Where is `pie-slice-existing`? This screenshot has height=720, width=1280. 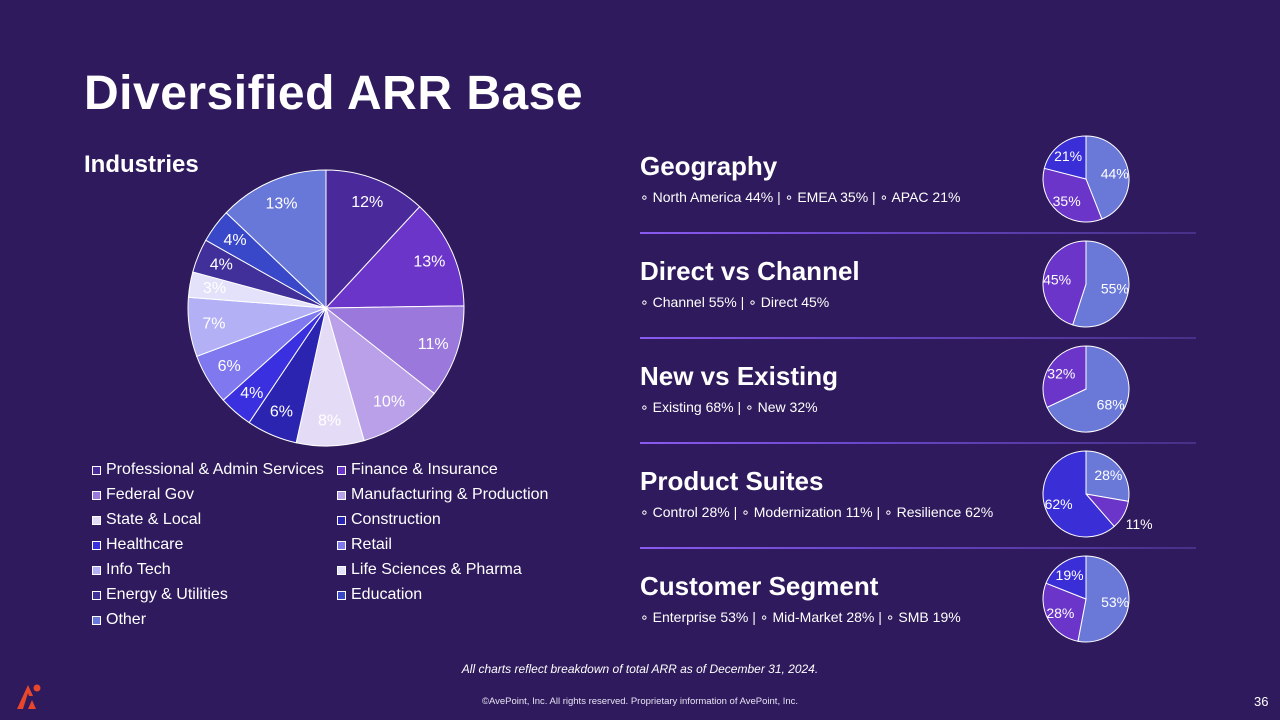
pie-slice-existing is located at coordinates (1088, 389).